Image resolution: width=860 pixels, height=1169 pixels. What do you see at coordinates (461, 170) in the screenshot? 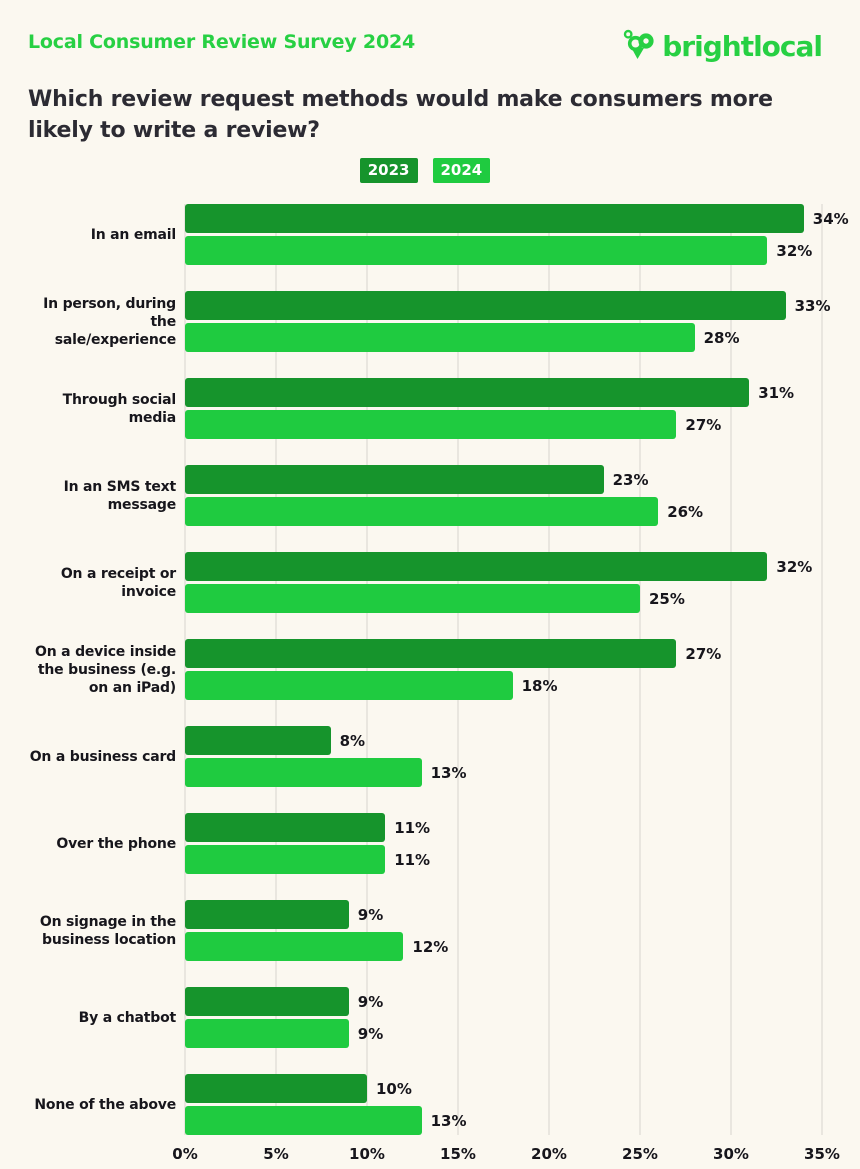
I see `legend-badge-2024: 2024` at bounding box center [461, 170].